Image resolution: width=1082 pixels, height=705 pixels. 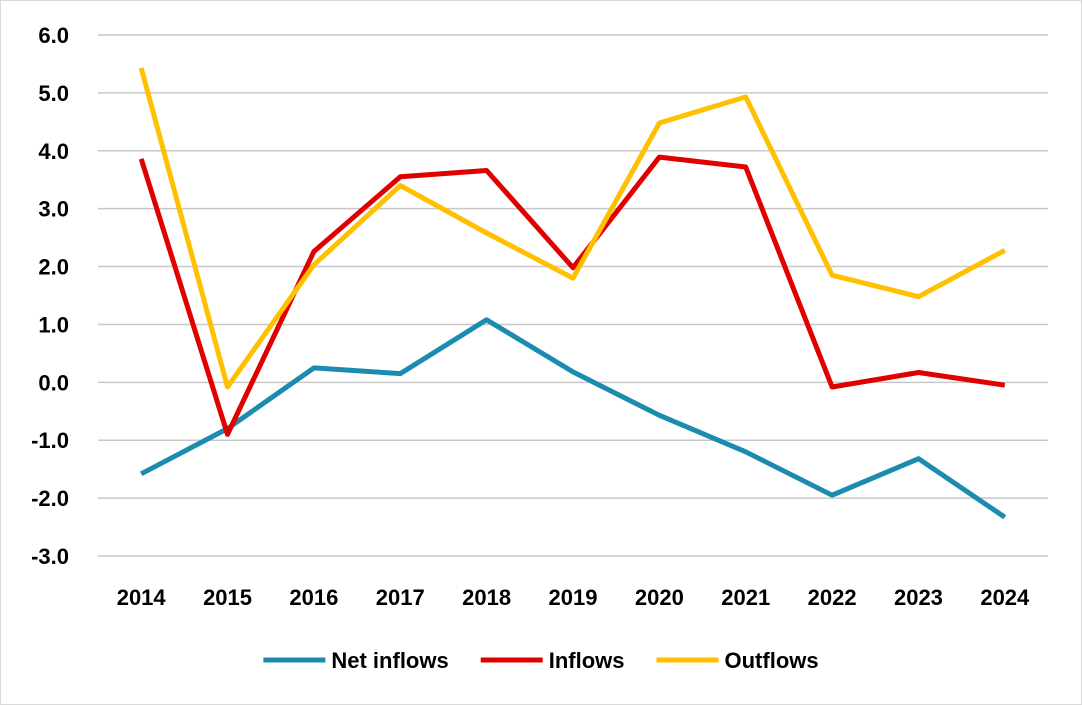 I want to click on y-tick-label: 6.0, so click(x=53, y=35).